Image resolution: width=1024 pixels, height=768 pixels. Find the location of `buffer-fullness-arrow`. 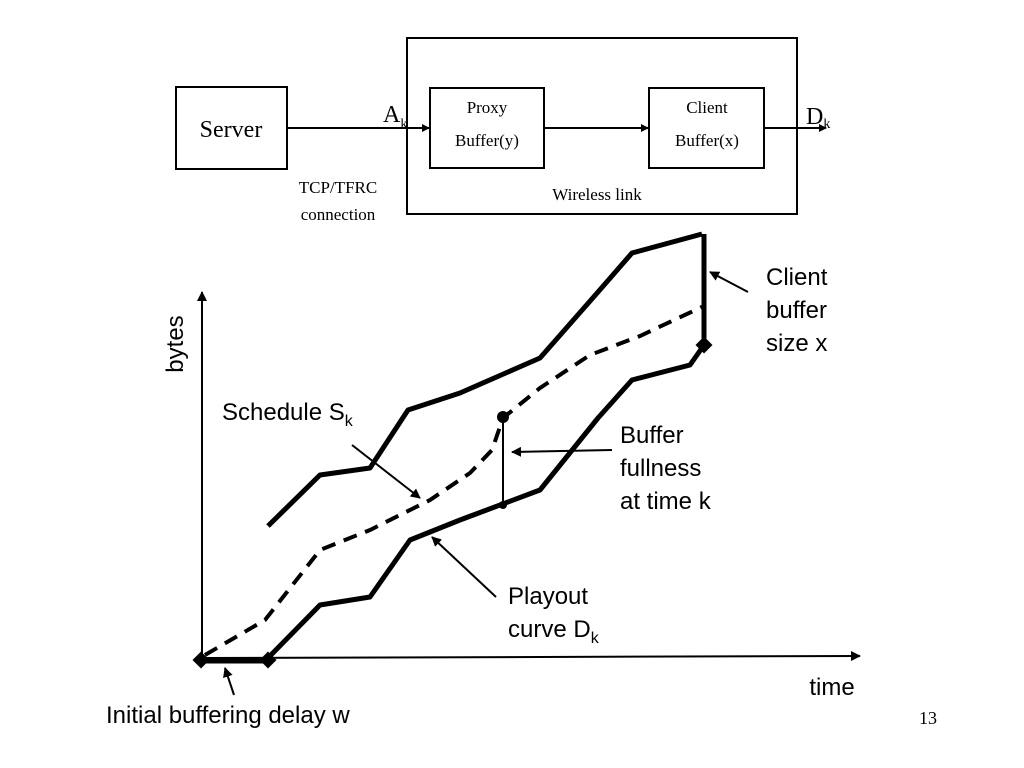

buffer-fullness-arrow is located at coordinates (562, 451).